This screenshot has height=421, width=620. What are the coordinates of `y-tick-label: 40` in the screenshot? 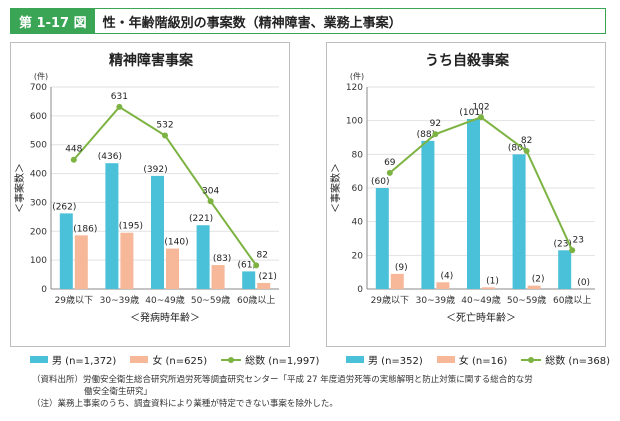 It's located at (358, 223).